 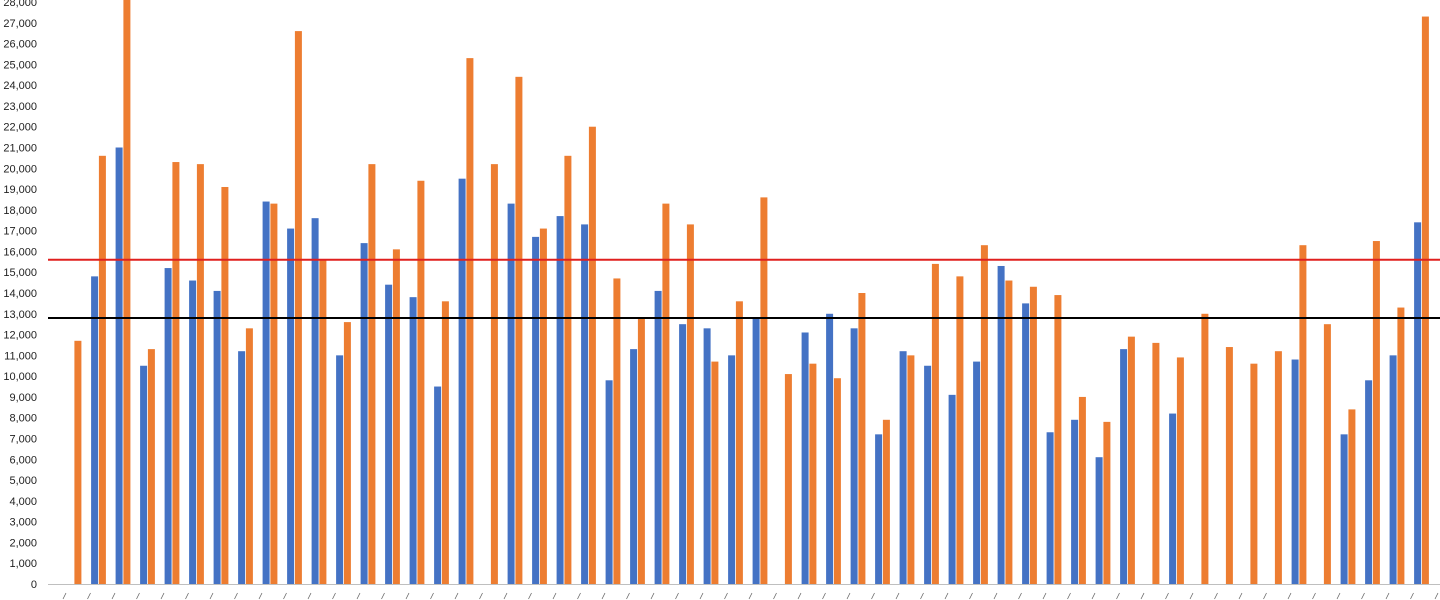 I want to click on y-tick-label: 18,000, so click(x=20, y=211).